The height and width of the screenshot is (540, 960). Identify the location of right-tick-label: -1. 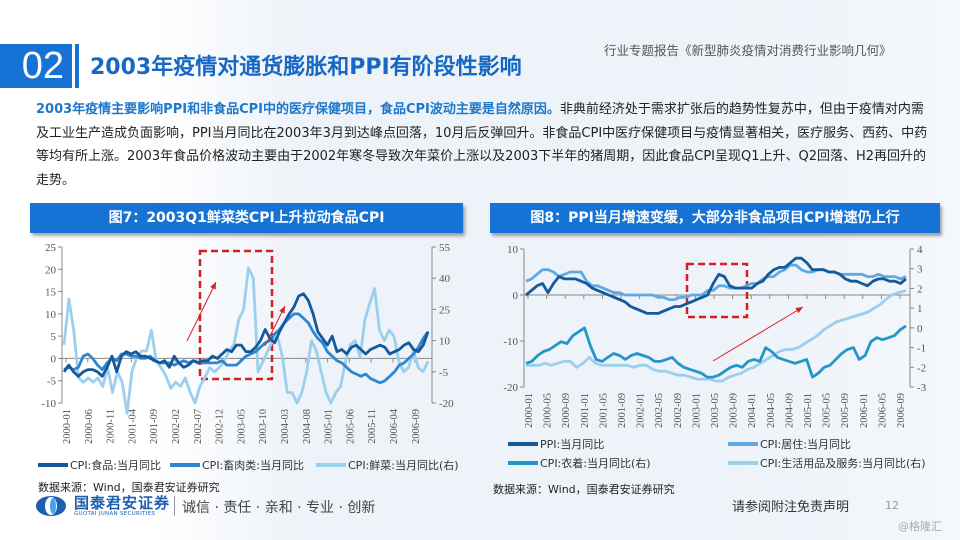
(921, 349).